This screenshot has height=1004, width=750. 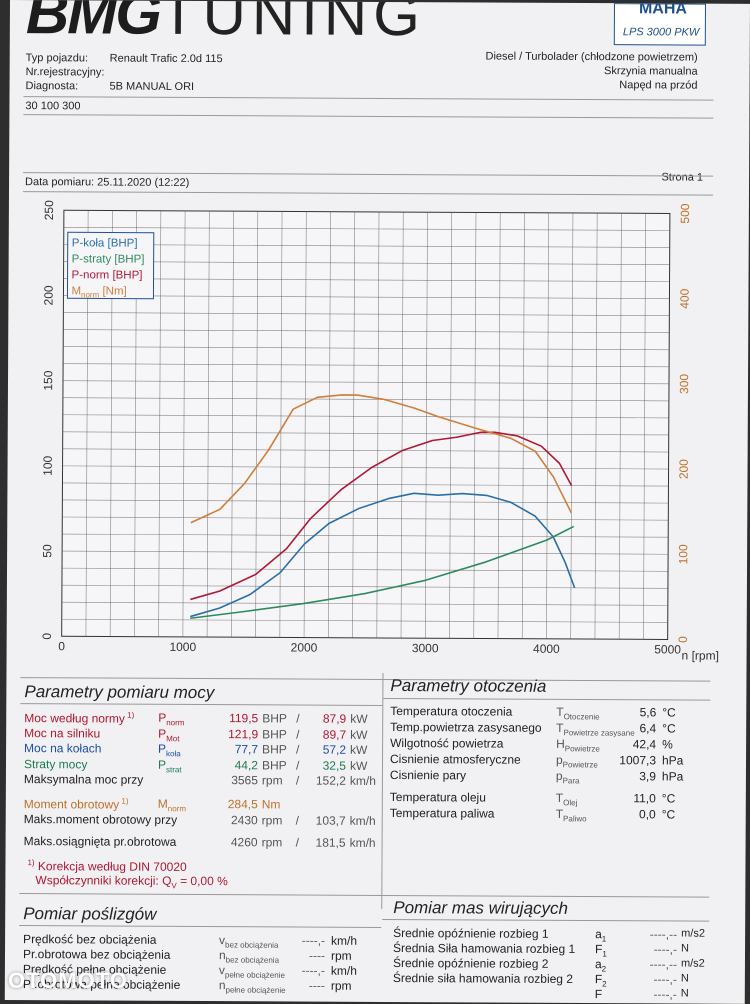 What do you see at coordinates (272, 842) in the screenshot?
I see `max-rpm-unit1: rpm` at bounding box center [272, 842].